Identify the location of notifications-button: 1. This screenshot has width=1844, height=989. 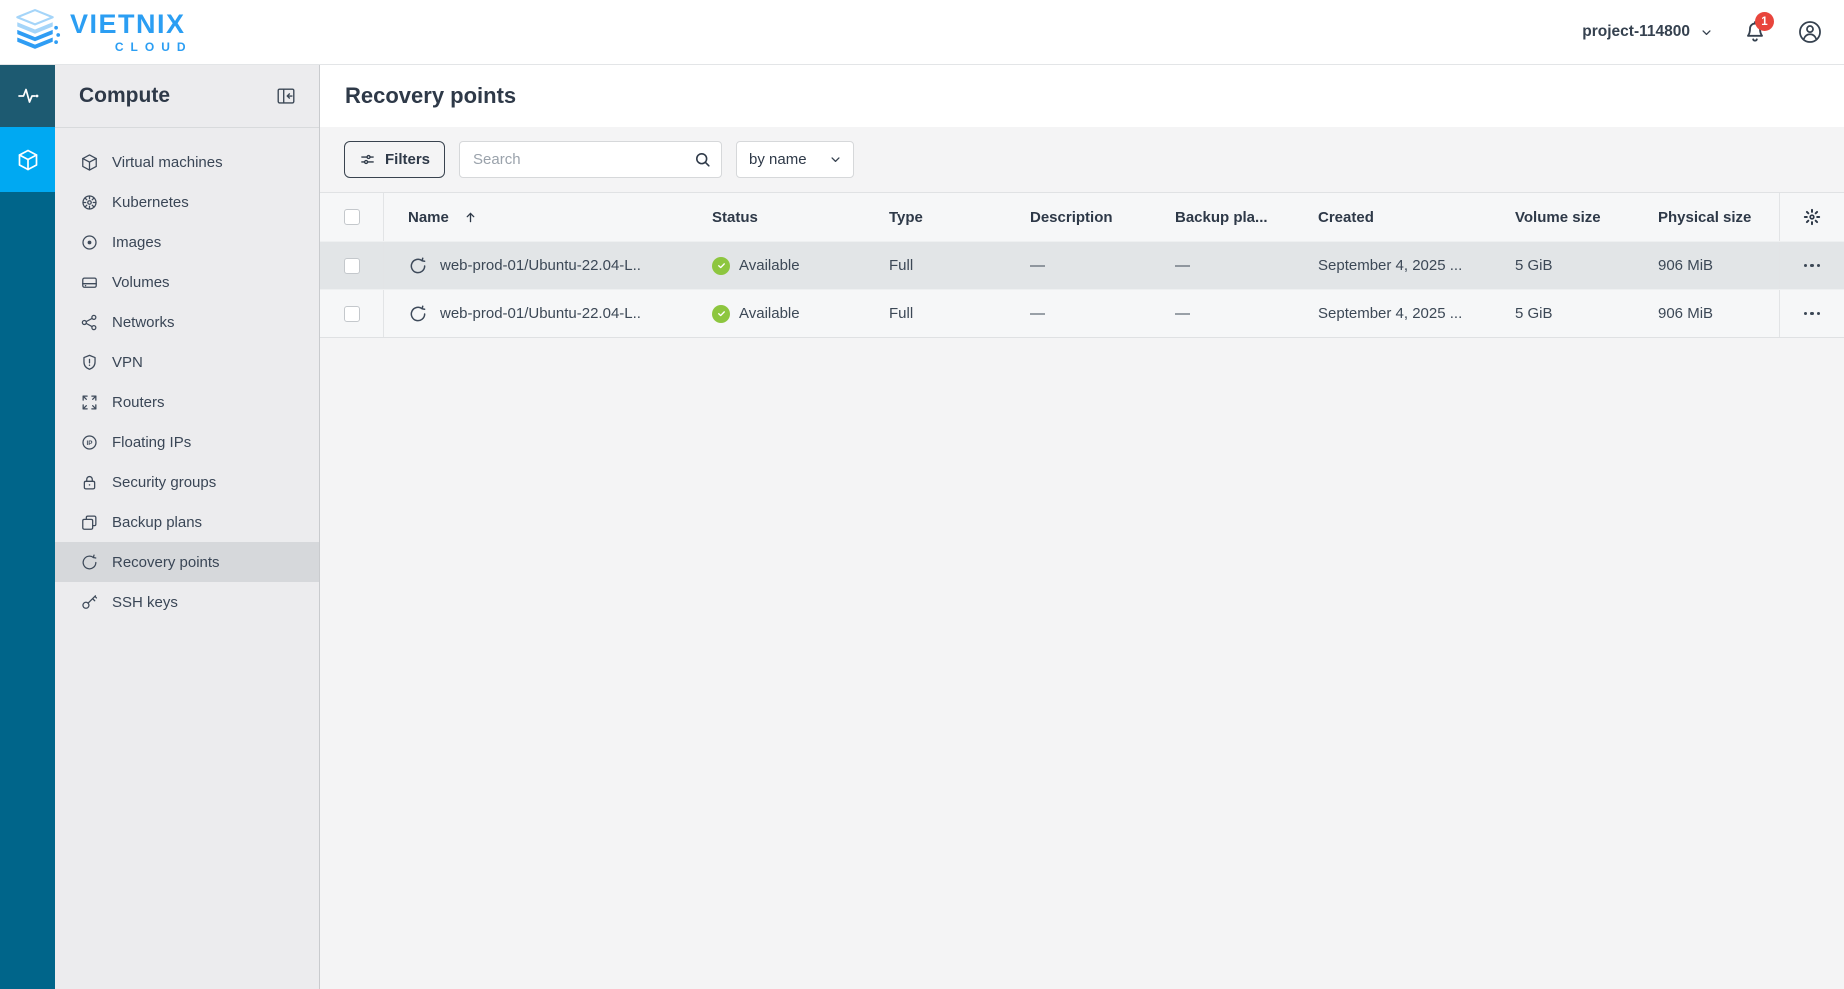
(1758, 28).